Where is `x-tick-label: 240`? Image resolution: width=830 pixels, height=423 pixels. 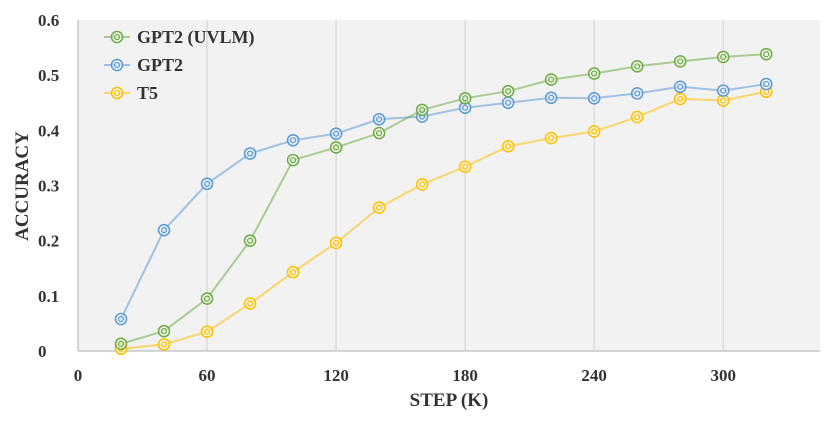
x-tick-label: 240 is located at coordinates (594, 375).